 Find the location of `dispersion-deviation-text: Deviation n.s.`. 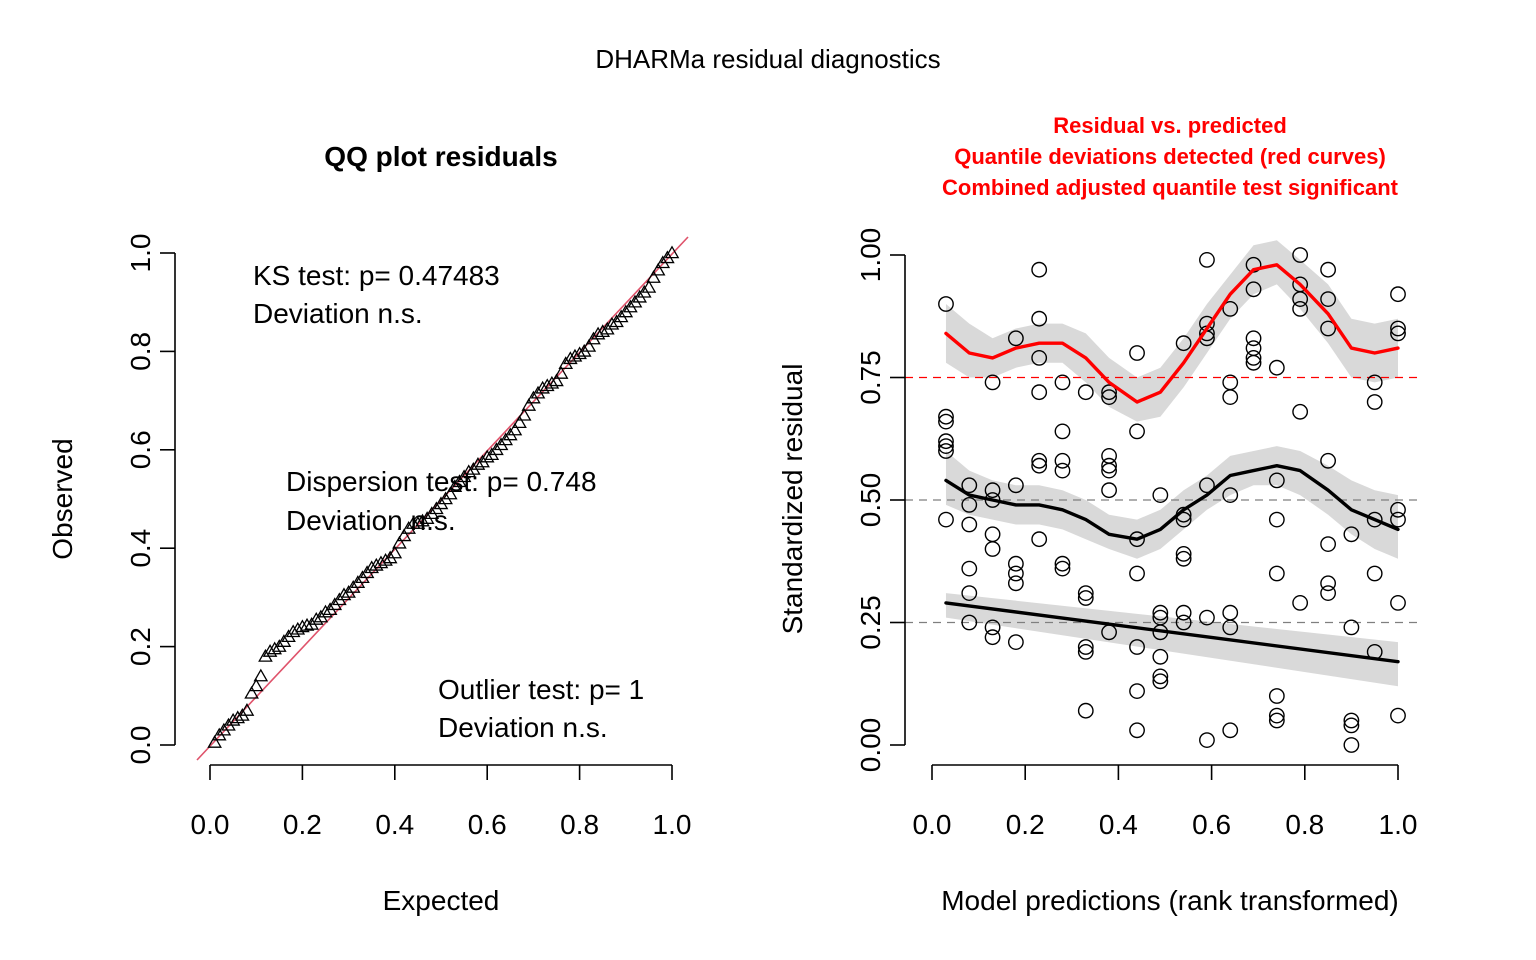

dispersion-deviation-text: Deviation n.s. is located at coordinates (371, 520).